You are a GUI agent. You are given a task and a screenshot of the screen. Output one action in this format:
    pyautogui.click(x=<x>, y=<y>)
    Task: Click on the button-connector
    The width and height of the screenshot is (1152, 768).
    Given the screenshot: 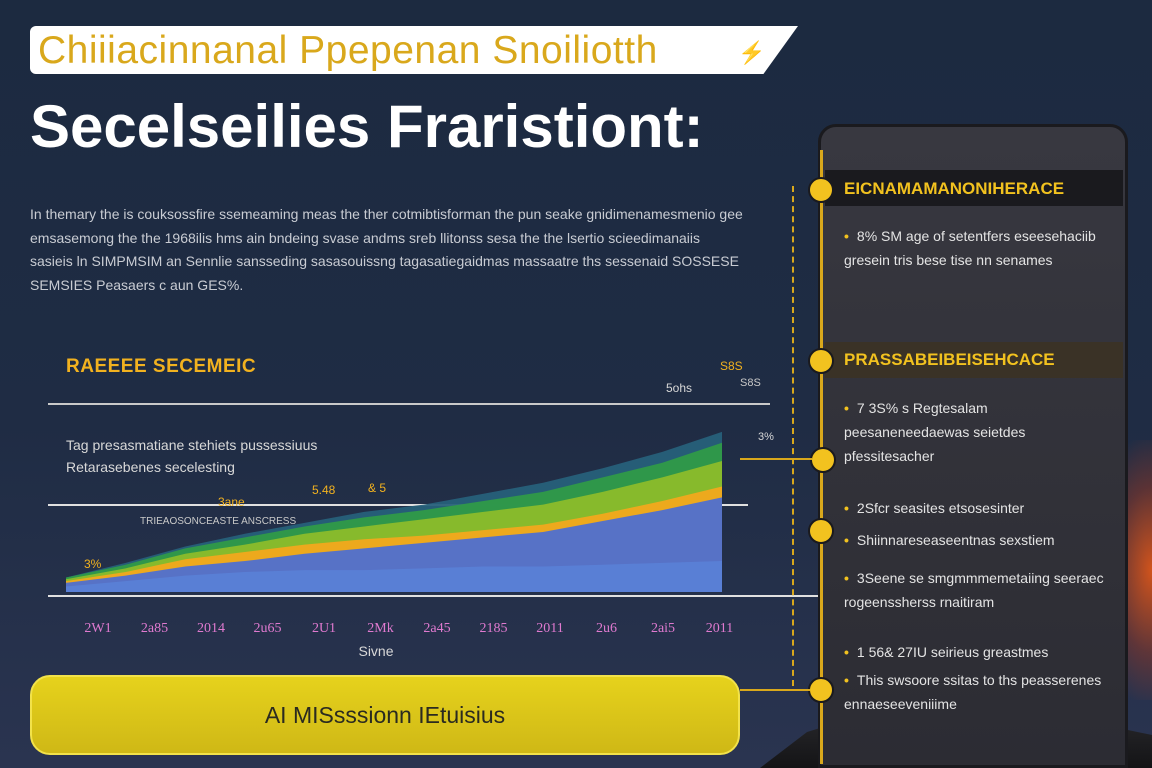 What is the action you would take?
    pyautogui.click(x=775, y=690)
    